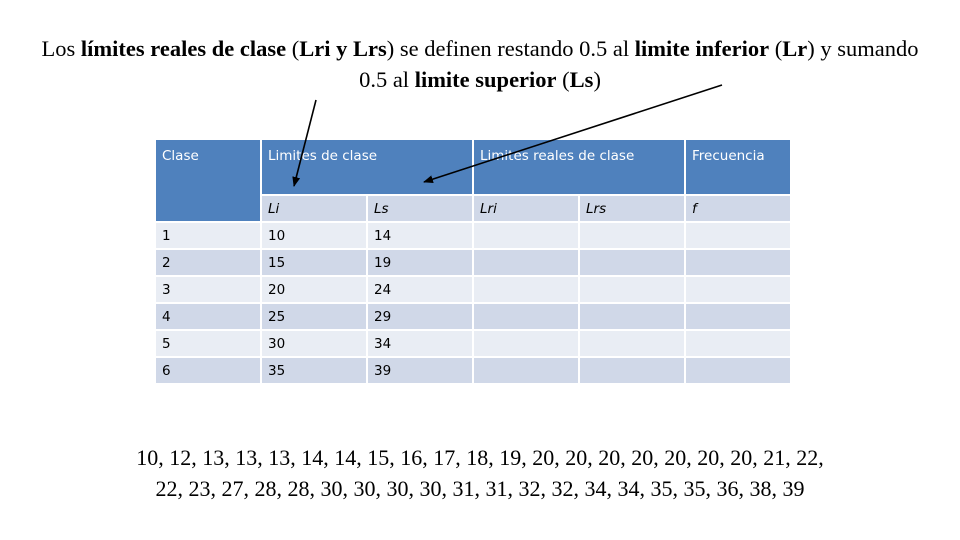 This screenshot has width=960, height=540. Describe the element at coordinates (208, 262) in the screenshot. I see `cell-clase: 2` at that location.